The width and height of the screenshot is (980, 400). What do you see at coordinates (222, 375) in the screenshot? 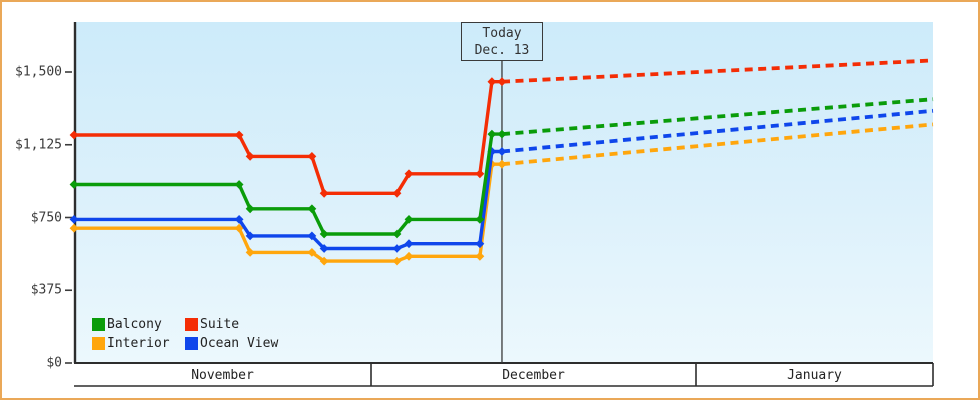
I see `month-label-november: November` at bounding box center [222, 375].